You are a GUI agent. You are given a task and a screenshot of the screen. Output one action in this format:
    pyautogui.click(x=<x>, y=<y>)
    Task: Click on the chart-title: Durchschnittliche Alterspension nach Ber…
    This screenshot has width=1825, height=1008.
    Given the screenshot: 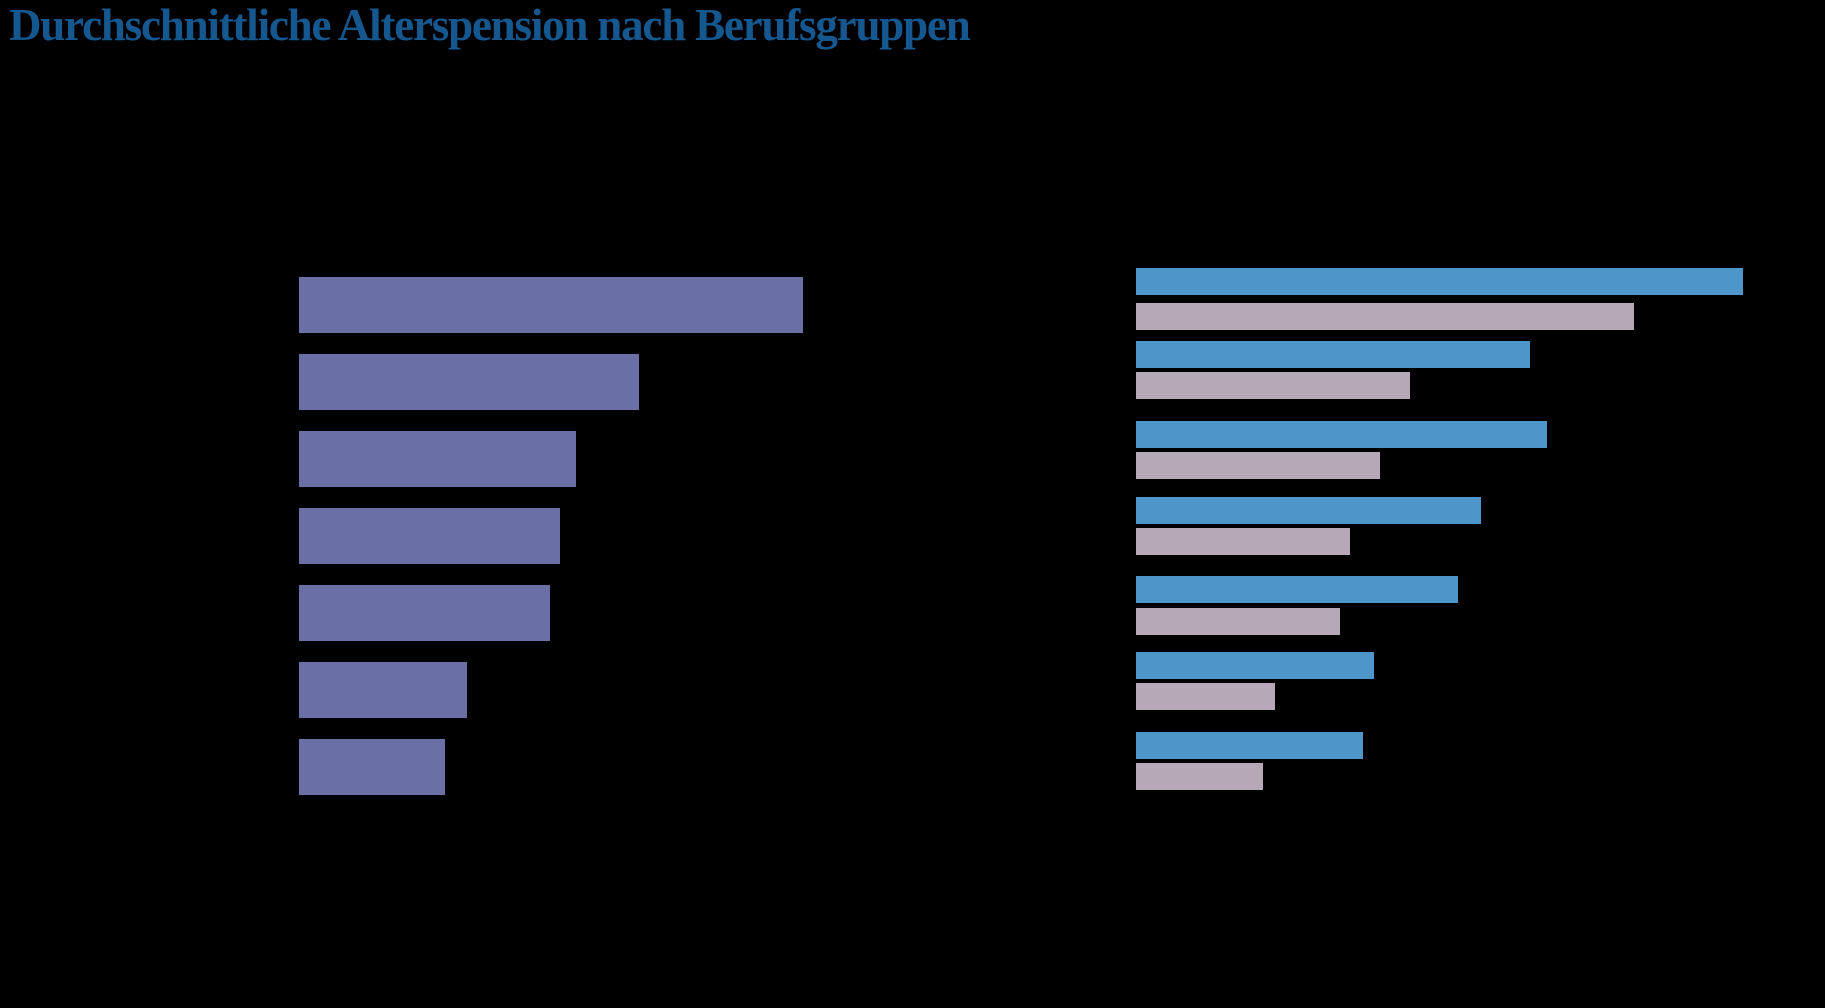 What is the action you would take?
    pyautogui.click(x=490, y=25)
    